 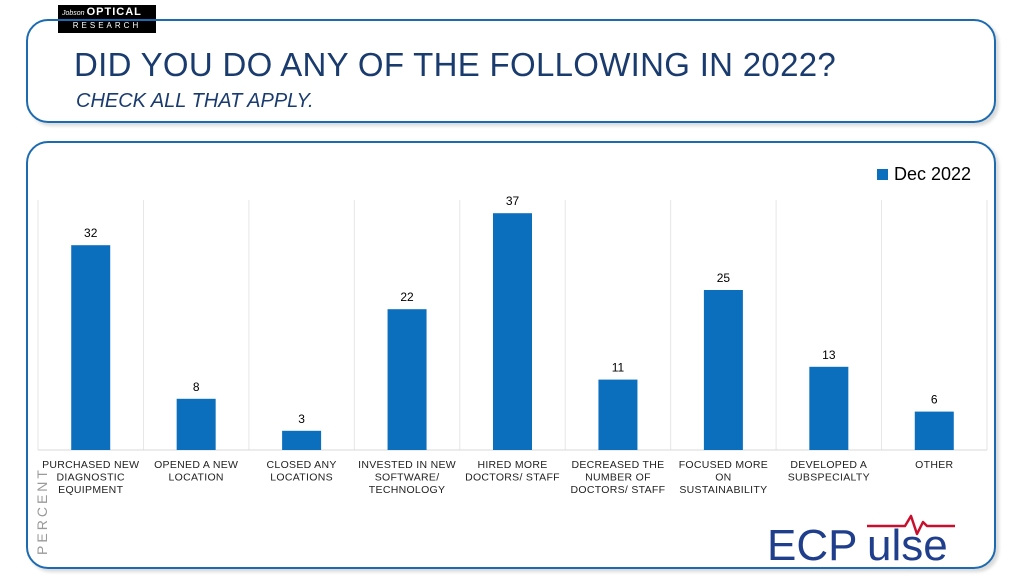 I want to click on category-label: SOFTWARE/, so click(x=407, y=478).